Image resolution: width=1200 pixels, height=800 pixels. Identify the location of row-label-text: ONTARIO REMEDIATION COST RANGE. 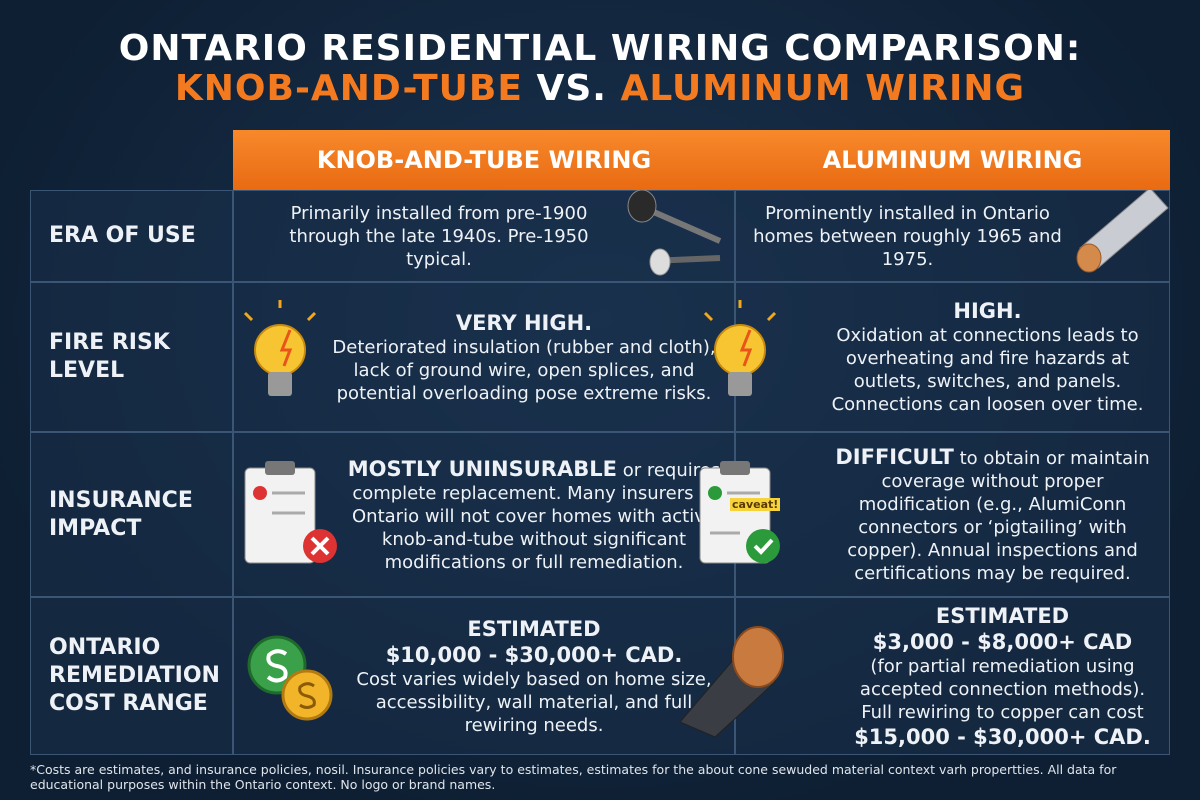
(134, 675).